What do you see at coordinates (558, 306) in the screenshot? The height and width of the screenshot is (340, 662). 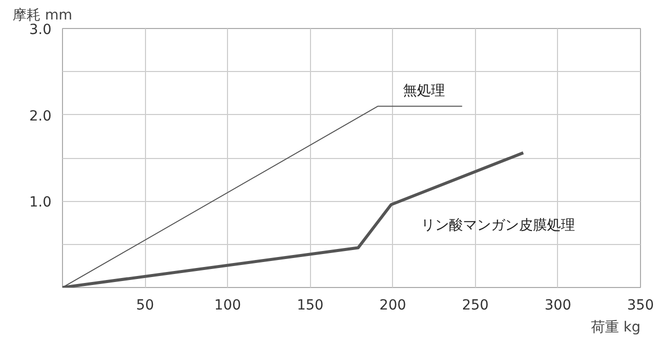 I see `x-tick-label: 300` at bounding box center [558, 306].